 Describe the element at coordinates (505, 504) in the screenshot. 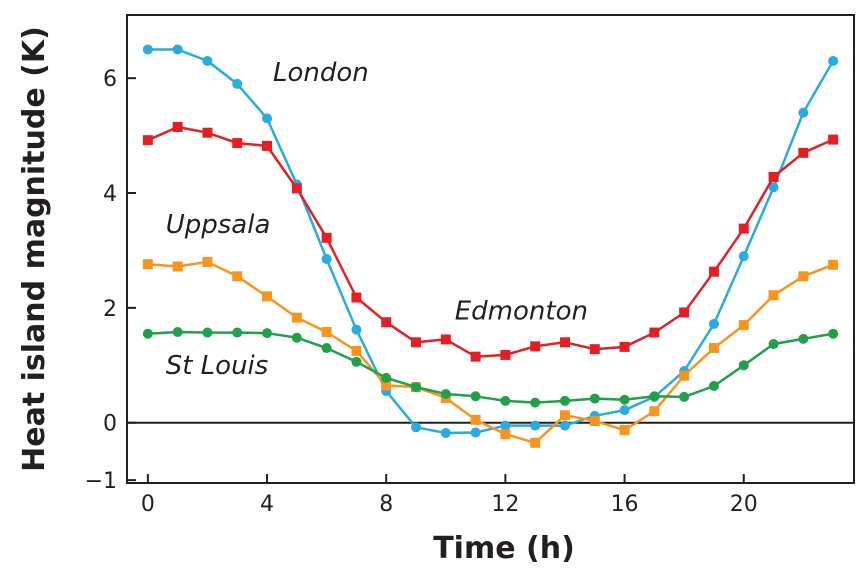

I see `x-tick-label: 12` at that location.